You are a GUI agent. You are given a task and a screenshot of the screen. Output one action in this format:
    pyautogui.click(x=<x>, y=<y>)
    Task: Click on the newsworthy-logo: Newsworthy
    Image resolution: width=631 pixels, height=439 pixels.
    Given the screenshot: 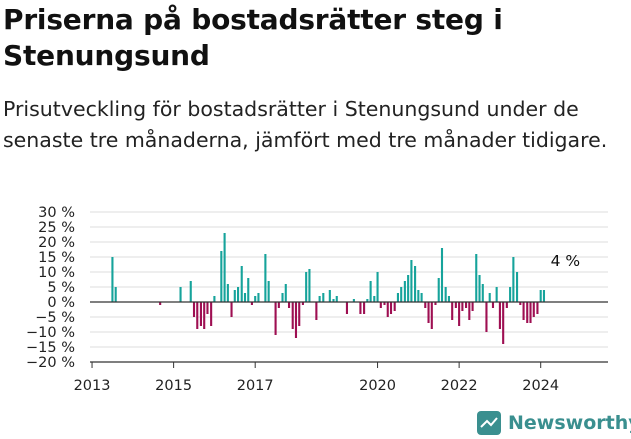 What is the action you would take?
    pyautogui.click(x=553, y=423)
    